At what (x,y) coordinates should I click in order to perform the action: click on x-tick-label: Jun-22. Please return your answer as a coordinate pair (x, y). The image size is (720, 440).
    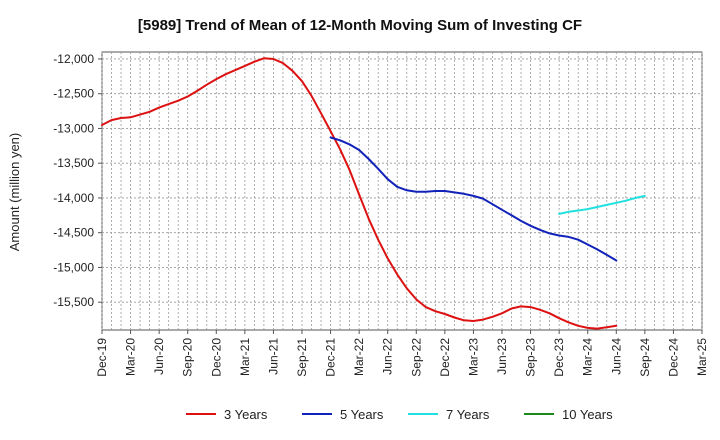
    Looking at the image, I should click on (388, 356).